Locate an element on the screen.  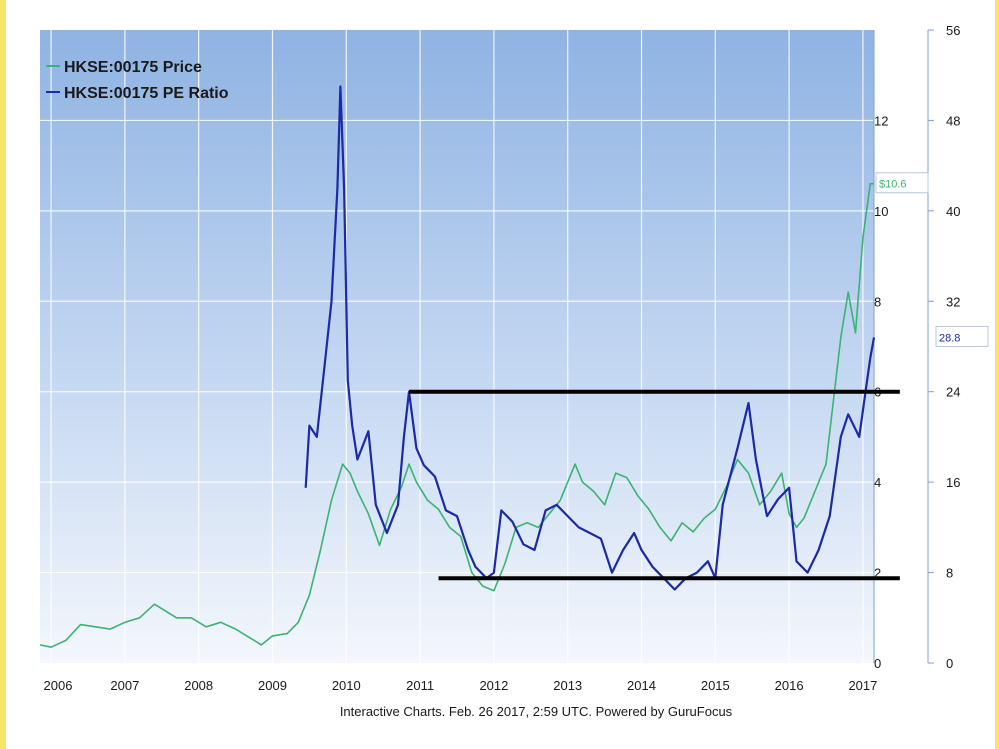
legend-pe-label: HKSE:00175 PE Ratio is located at coordinates (146, 93).